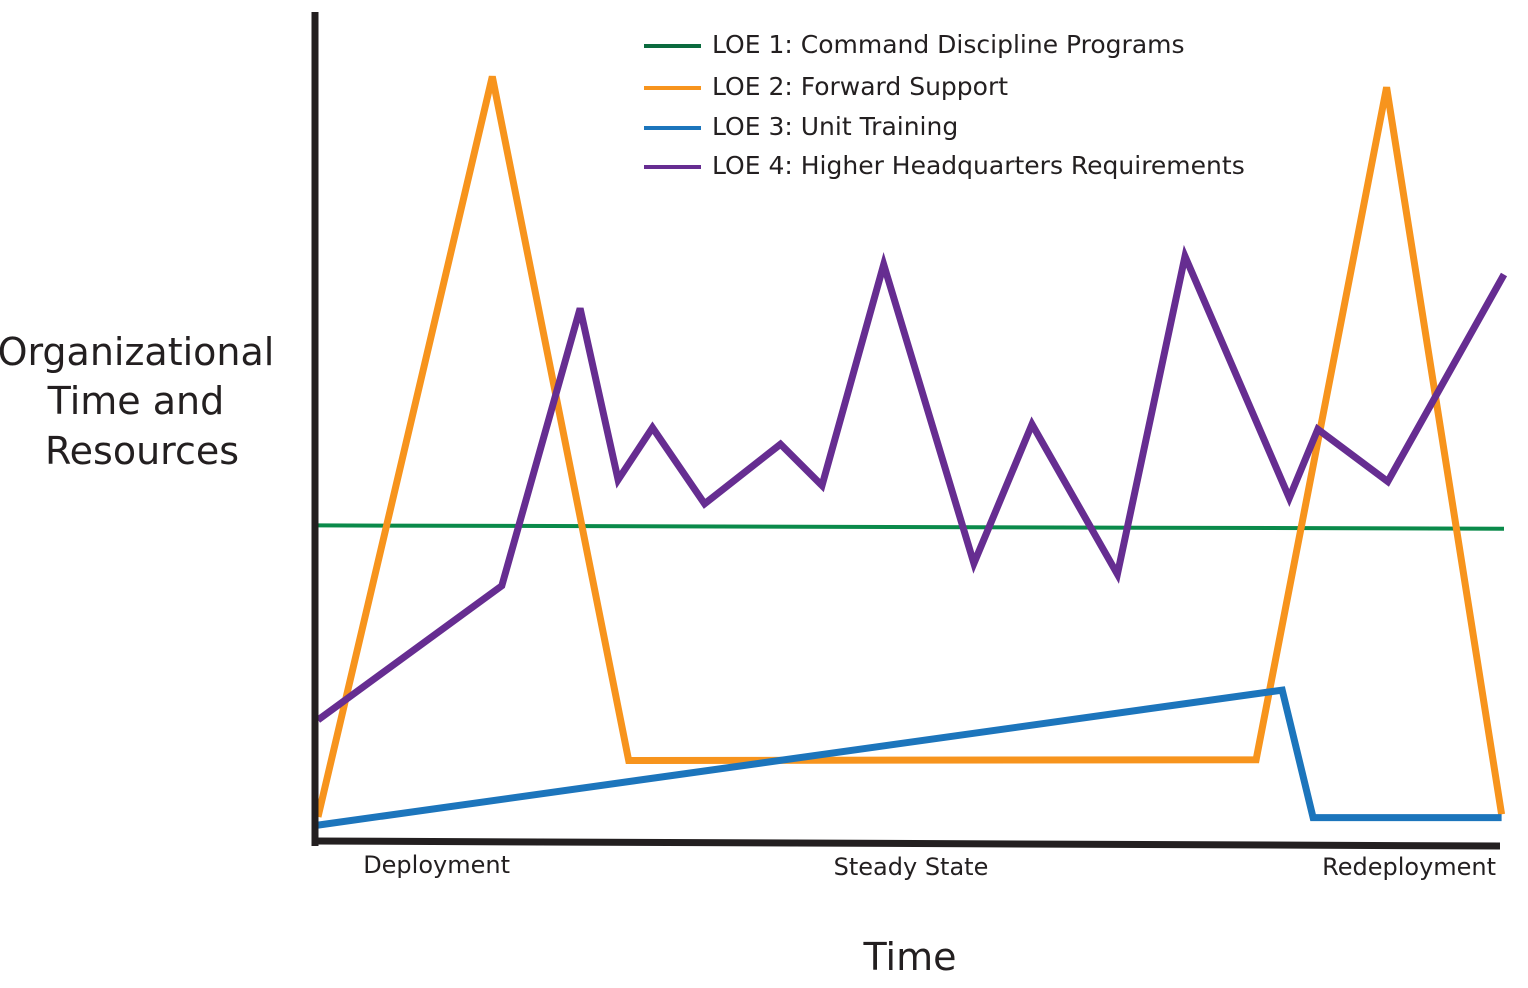  Describe the element at coordinates (948, 44) in the screenshot. I see `legend-label-loe-1: LOE 1: Command Discipline Programs` at that location.